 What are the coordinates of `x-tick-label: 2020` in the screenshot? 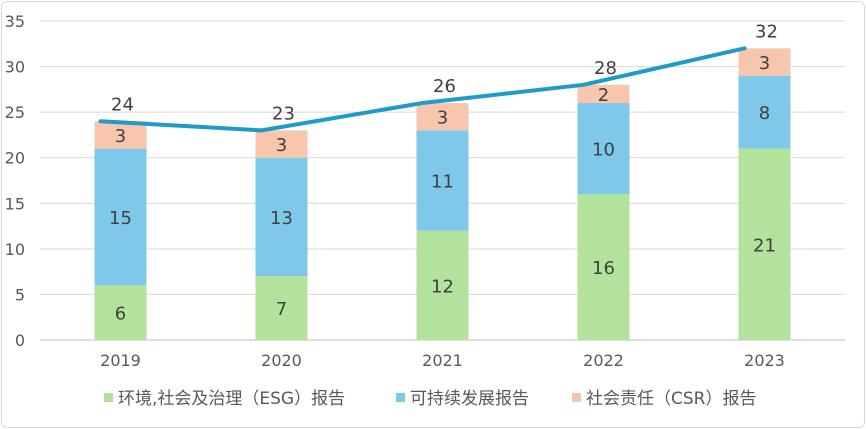 It's located at (281, 360).